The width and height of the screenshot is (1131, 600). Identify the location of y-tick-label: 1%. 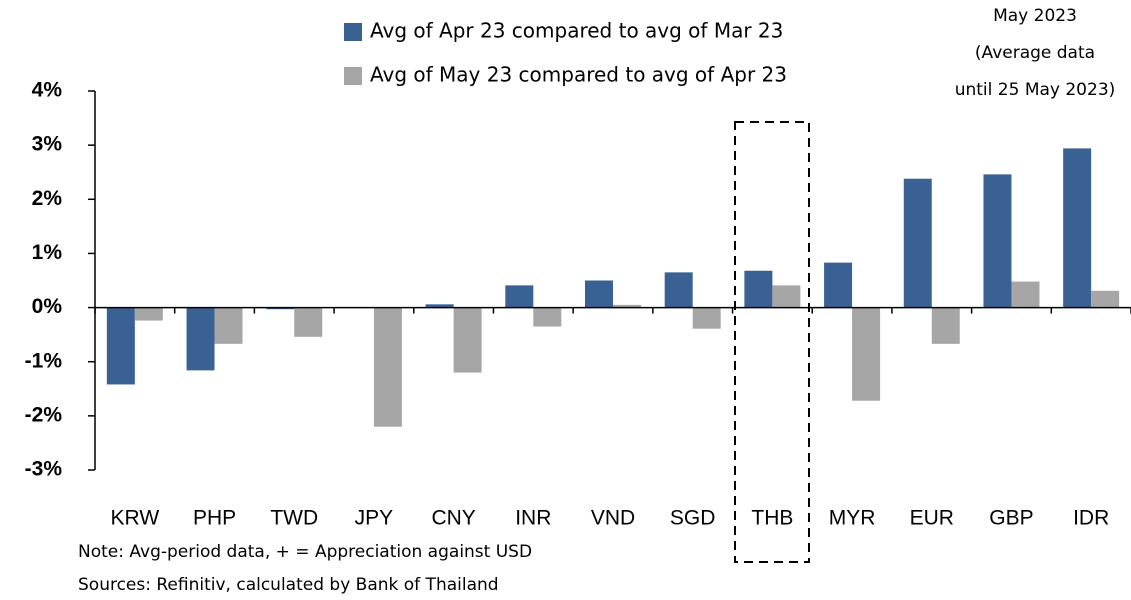
(47, 252).